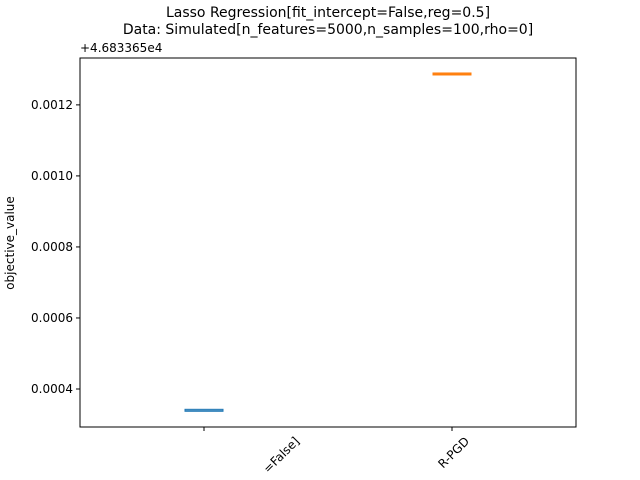 The height and width of the screenshot is (480, 640). I want to click on y-tick-label: 0.0012, so click(52, 105).